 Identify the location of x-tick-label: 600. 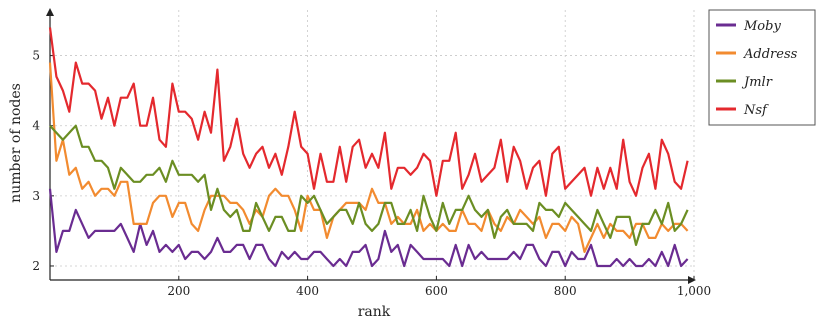
(436, 291).